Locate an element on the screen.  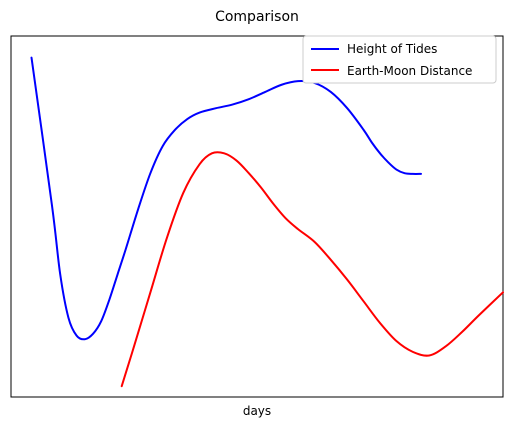
chart-title: Comparison is located at coordinates (257, 17).